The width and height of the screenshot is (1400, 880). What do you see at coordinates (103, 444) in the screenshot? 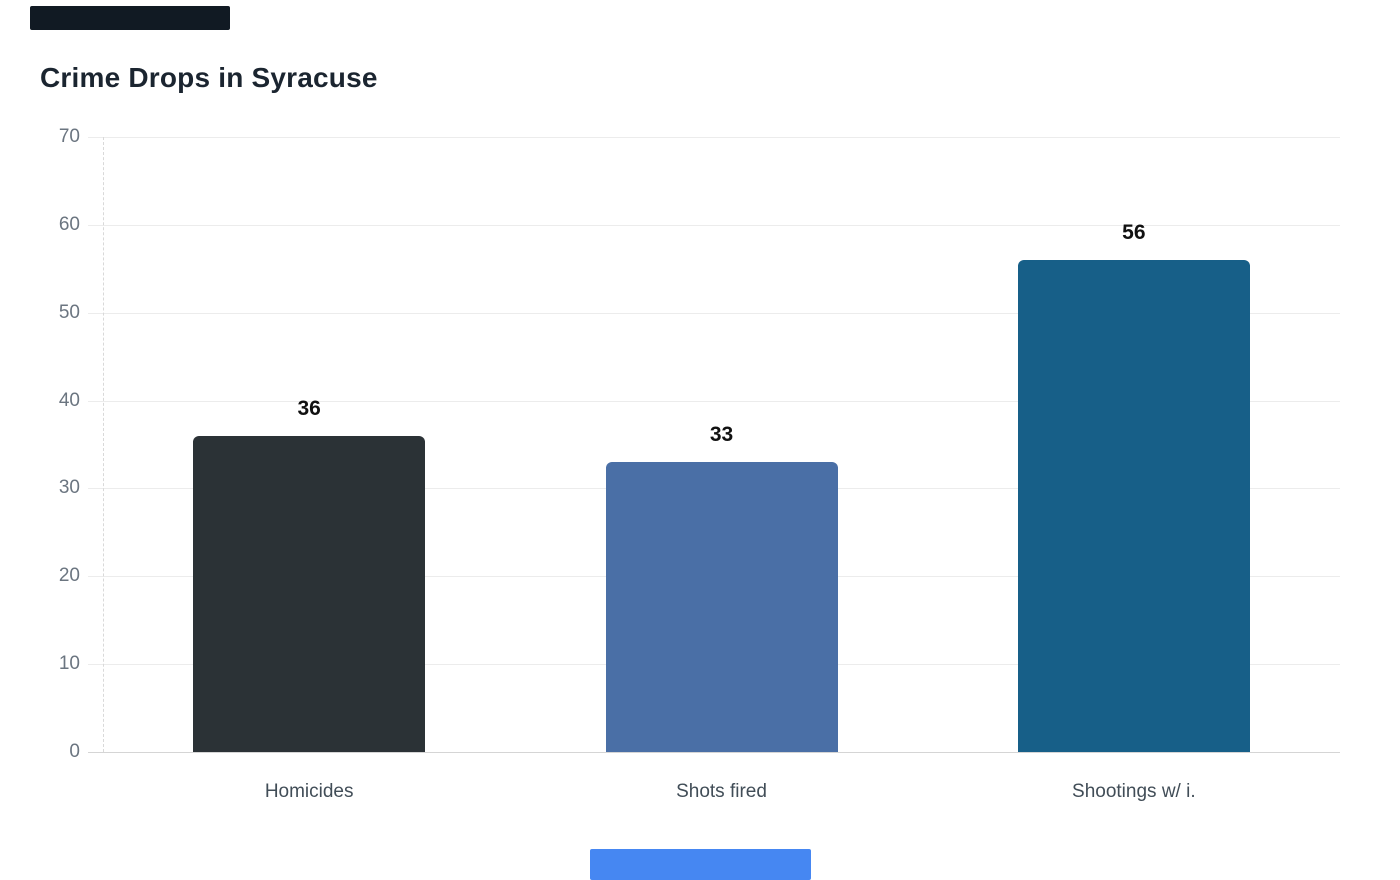
I see `y-axis-line` at bounding box center [103, 444].